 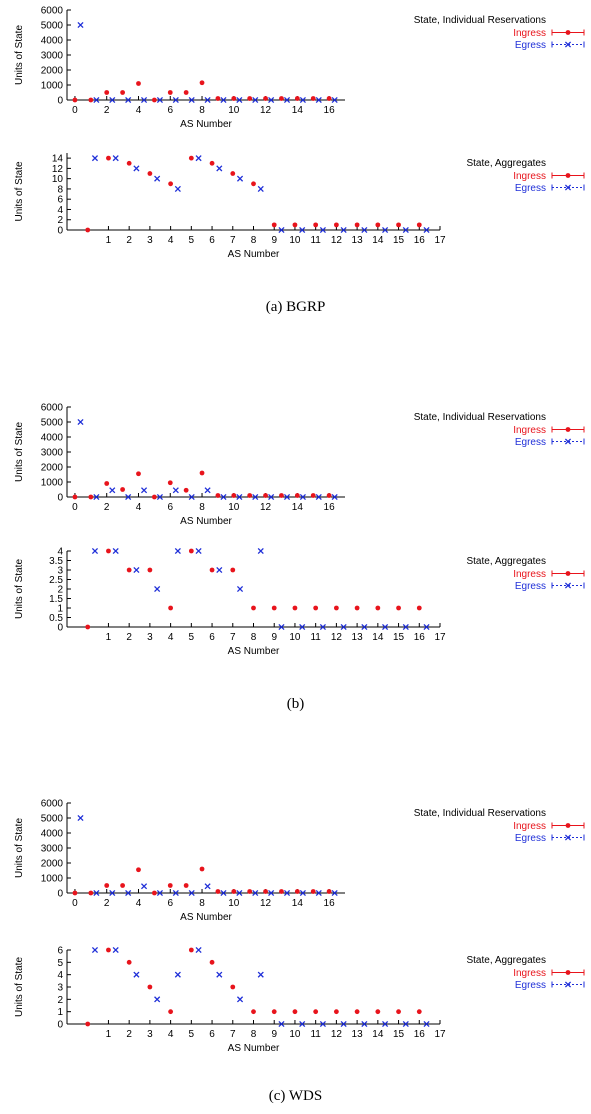 What do you see at coordinates (52, 834) in the screenshot?
I see `y-tick-label: 4000` at bounding box center [52, 834].